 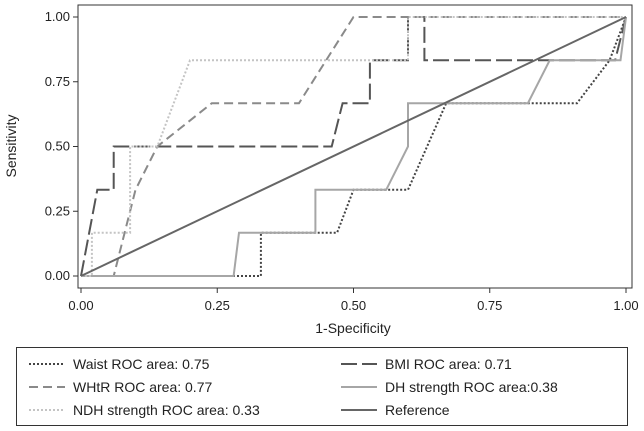 What do you see at coordinates (47, 387) in the screenshot?
I see `legend-swatch-whtr` at bounding box center [47, 387].